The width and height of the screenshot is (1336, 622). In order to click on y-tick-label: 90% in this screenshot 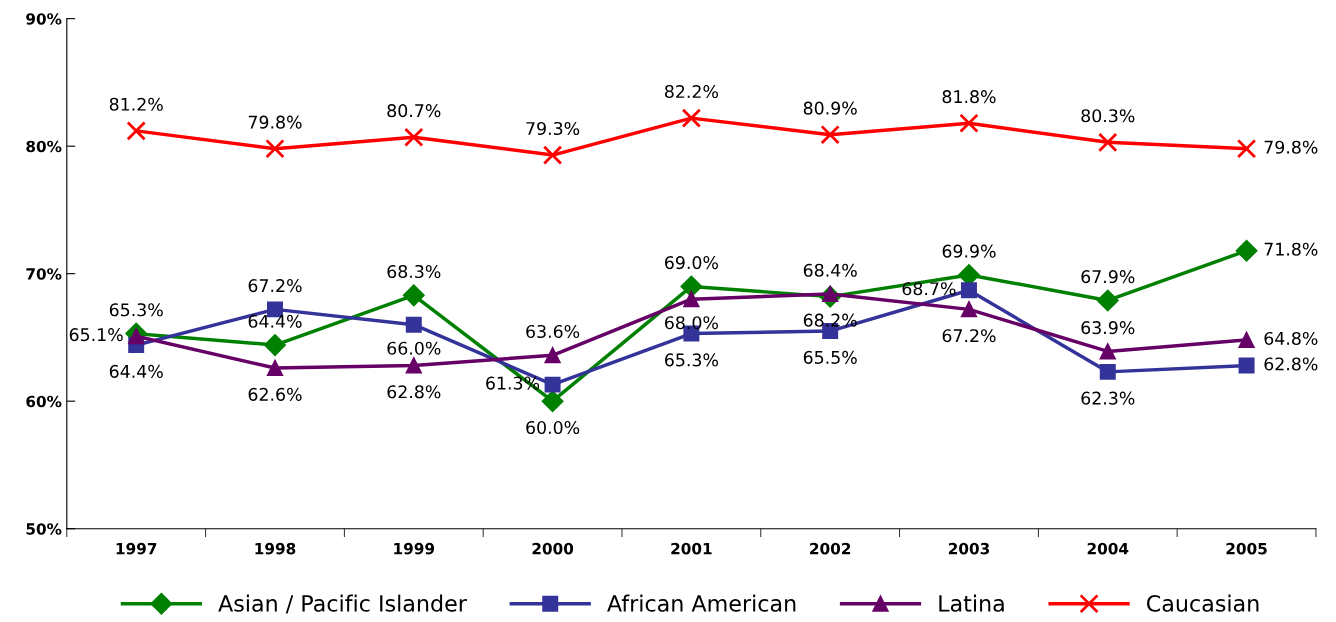, I will do `click(44, 19)`.